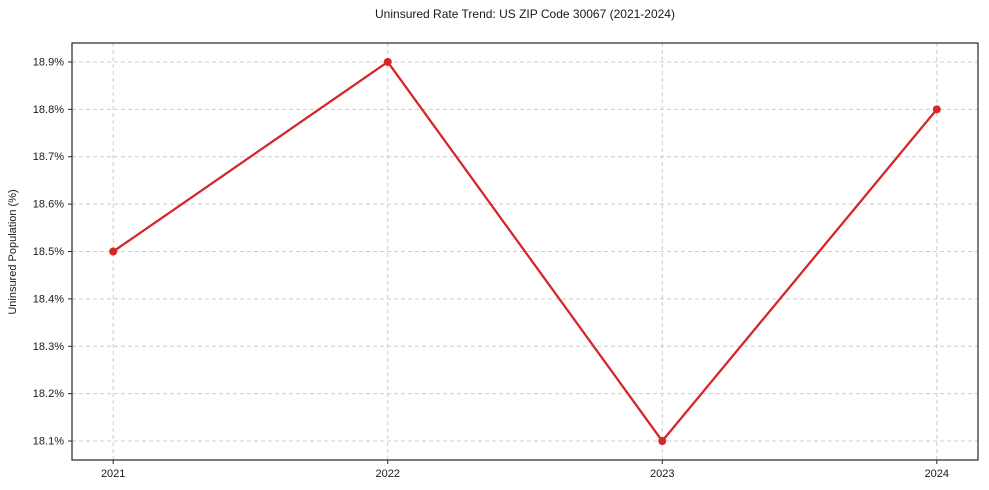  Describe the element at coordinates (48, 299) in the screenshot. I see `y-tick-label: 18.4%` at that location.